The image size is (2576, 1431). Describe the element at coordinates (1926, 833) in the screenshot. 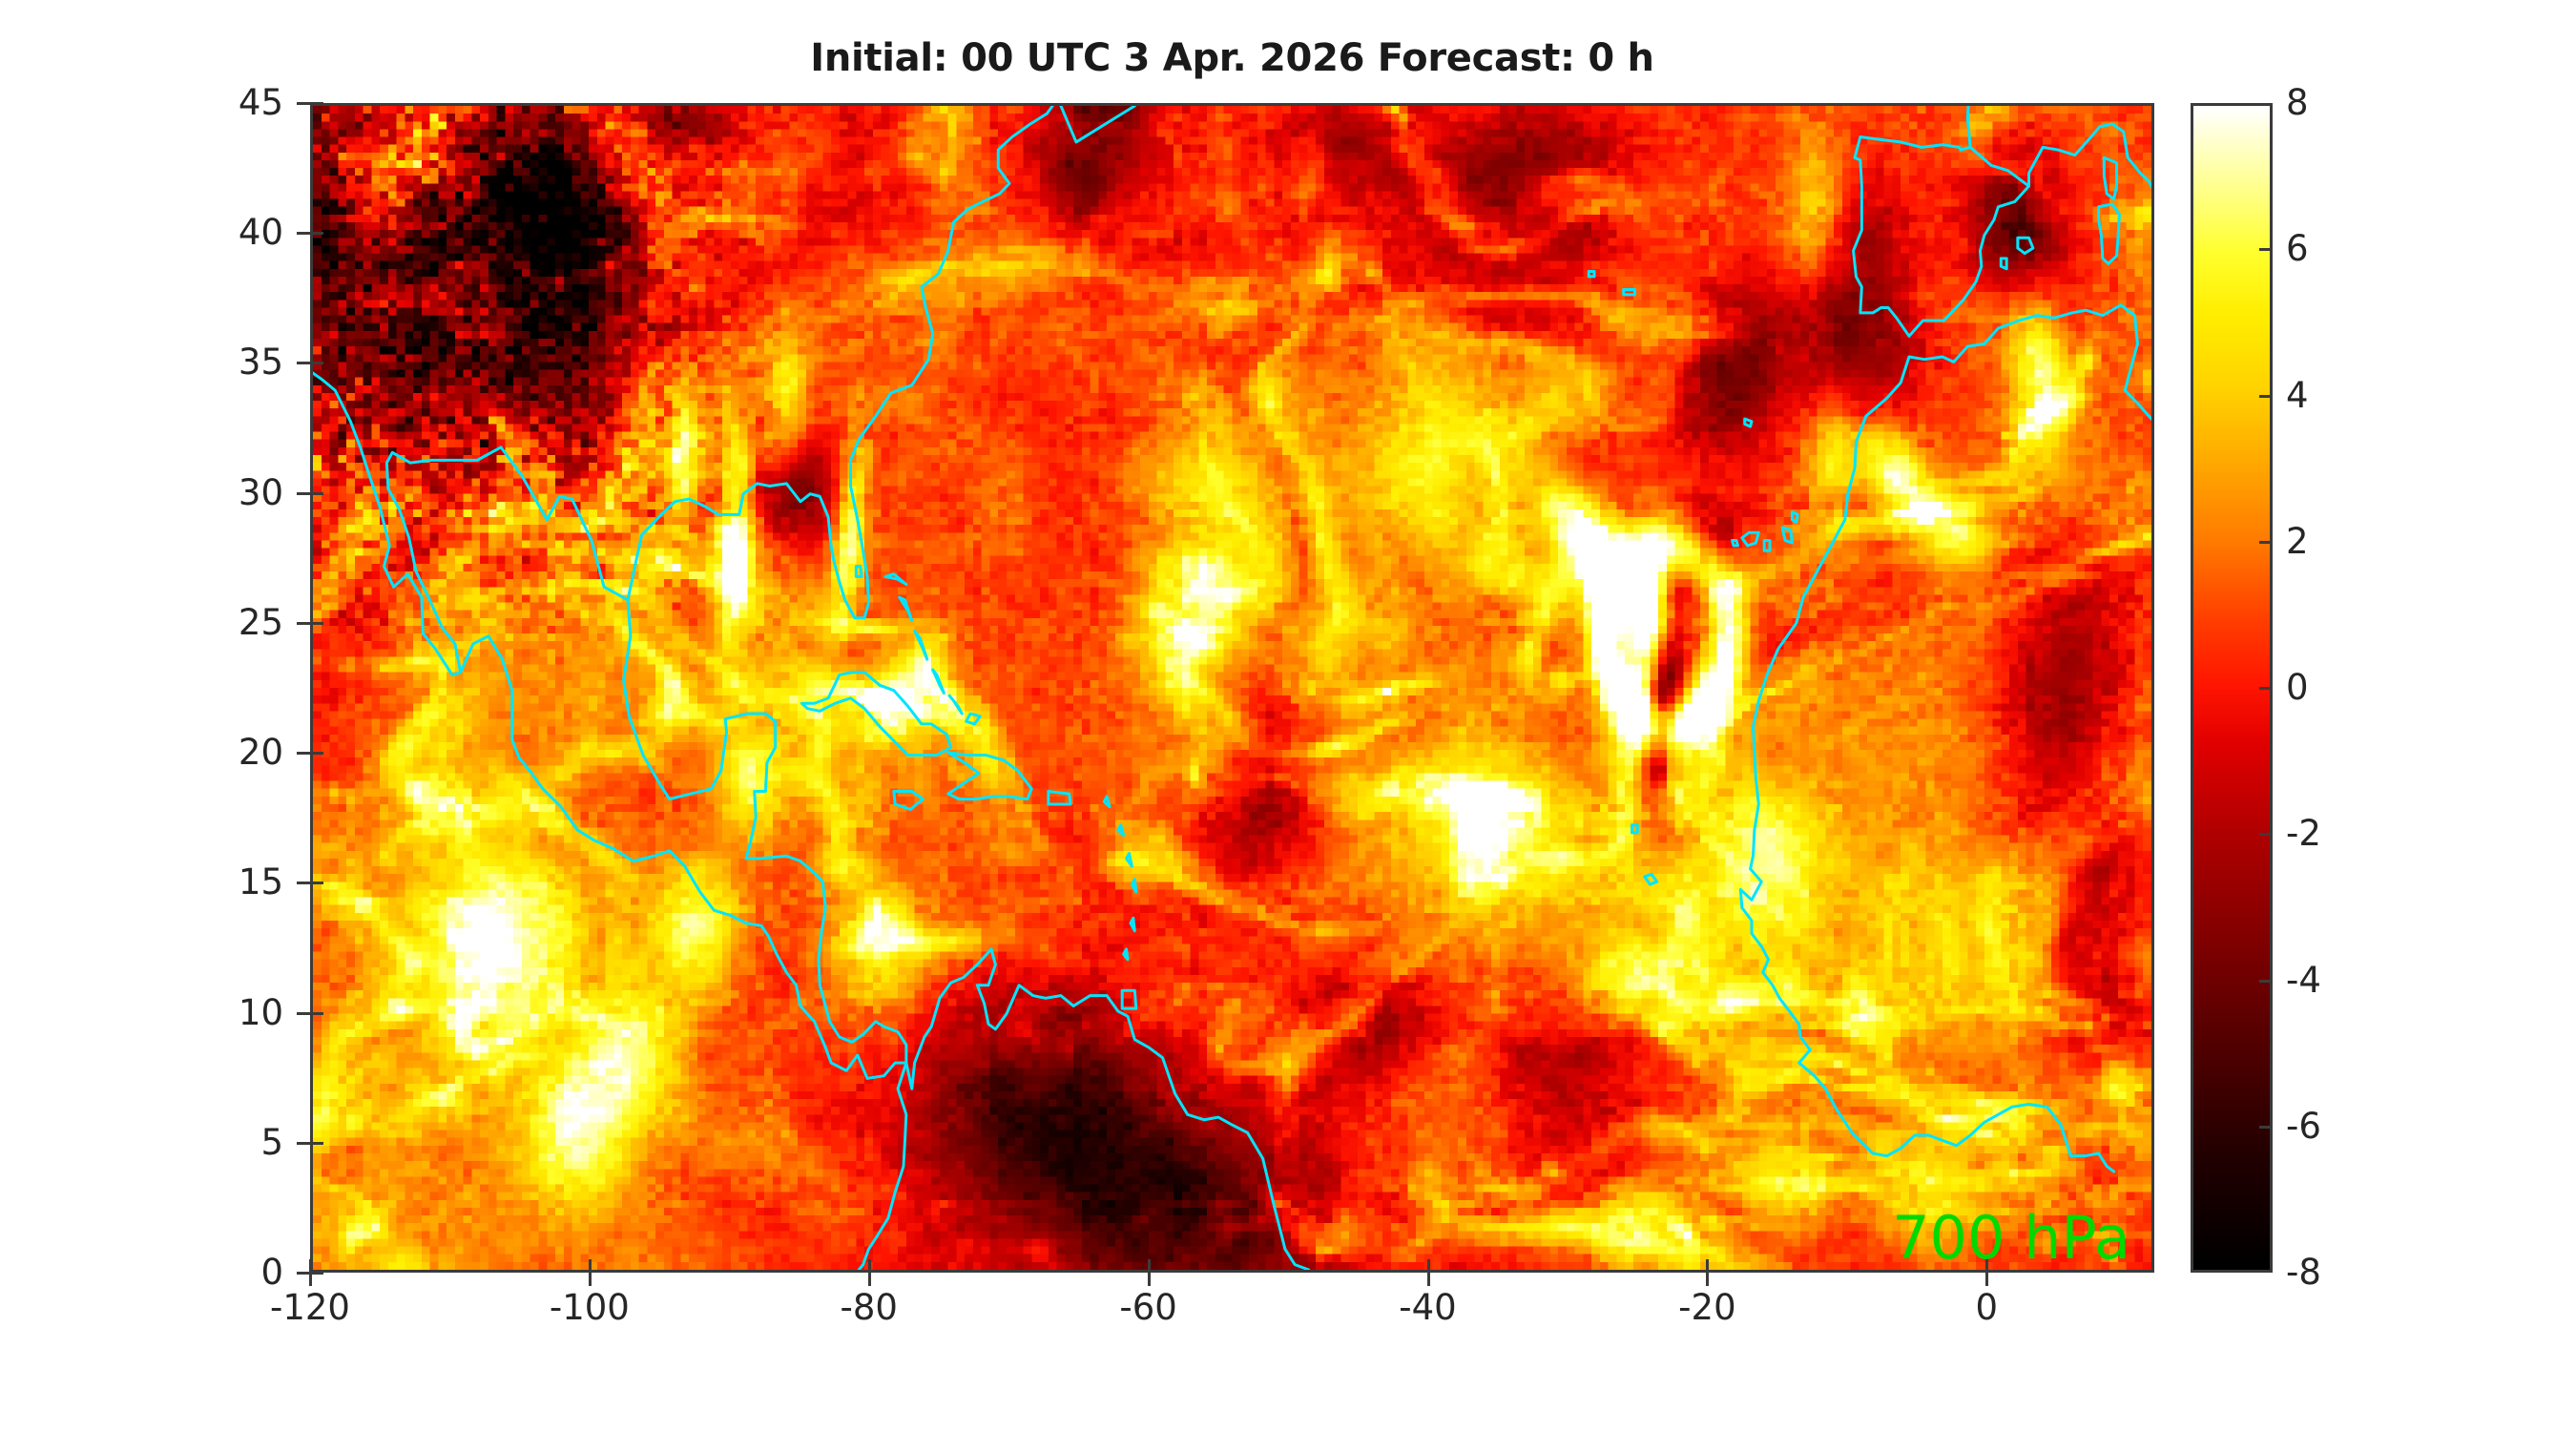

I see `coastline-west-africa-coast` at that location.